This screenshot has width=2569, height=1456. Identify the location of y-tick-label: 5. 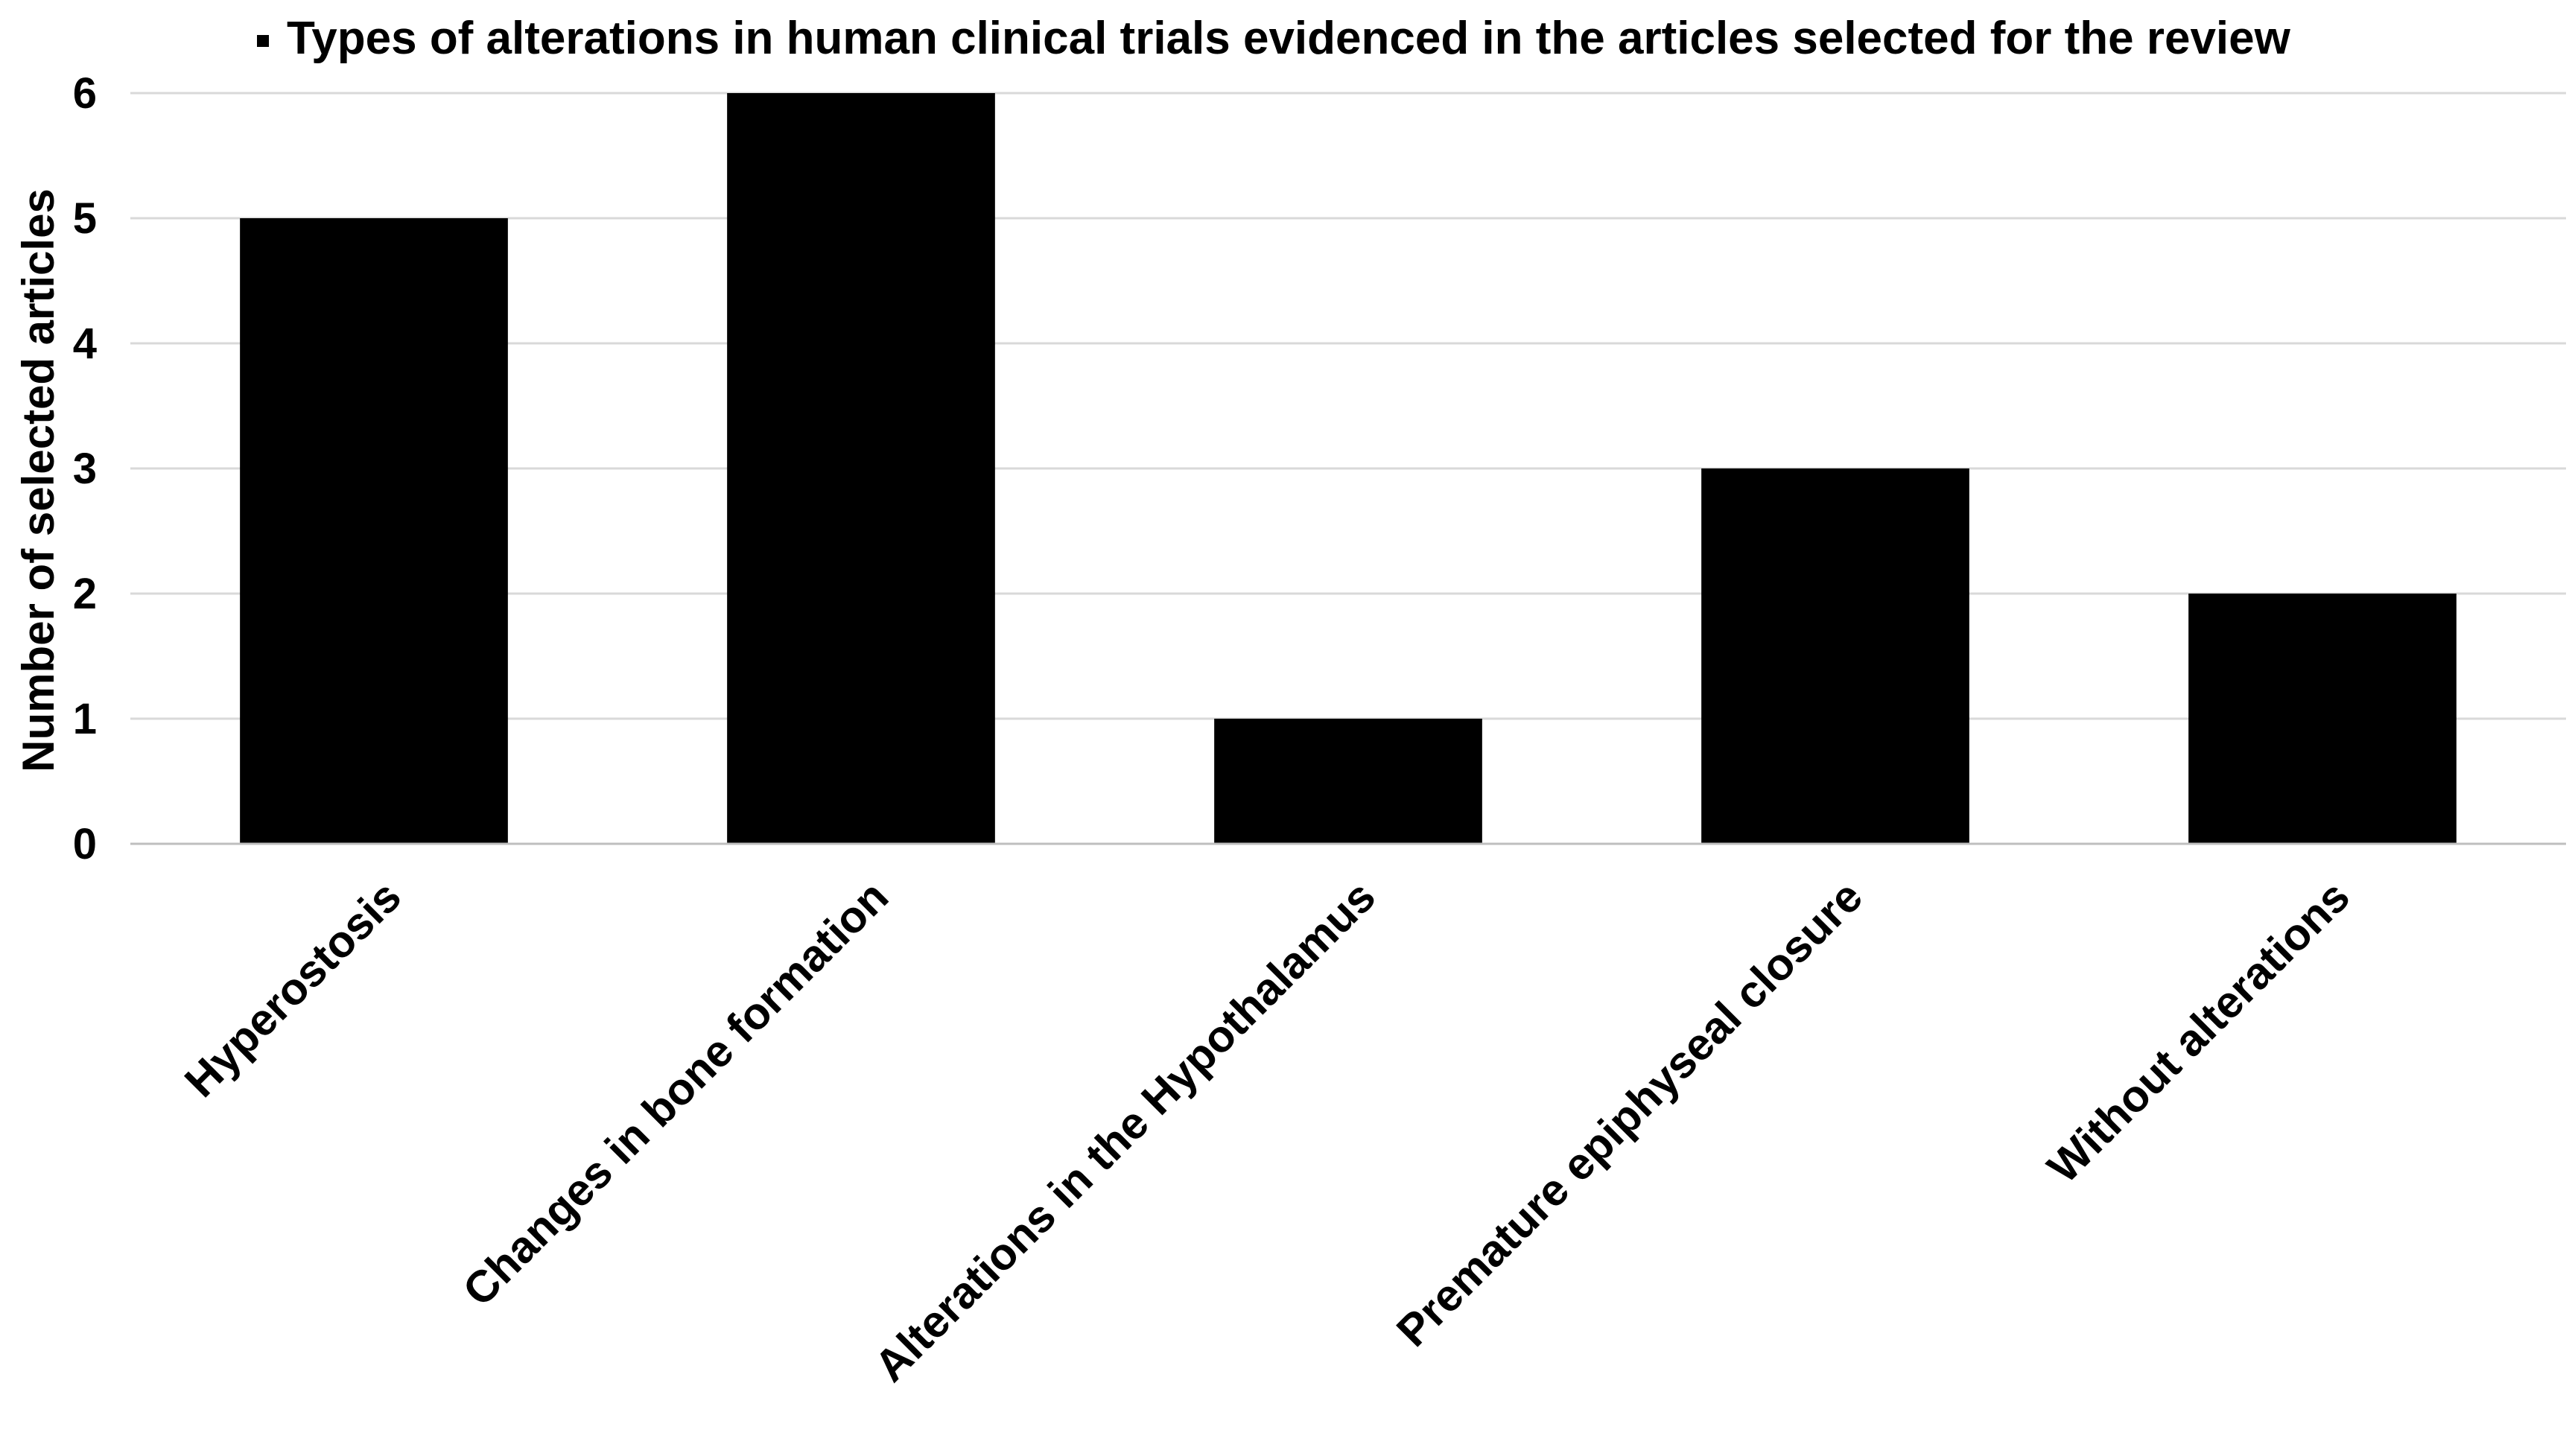
(85, 218).